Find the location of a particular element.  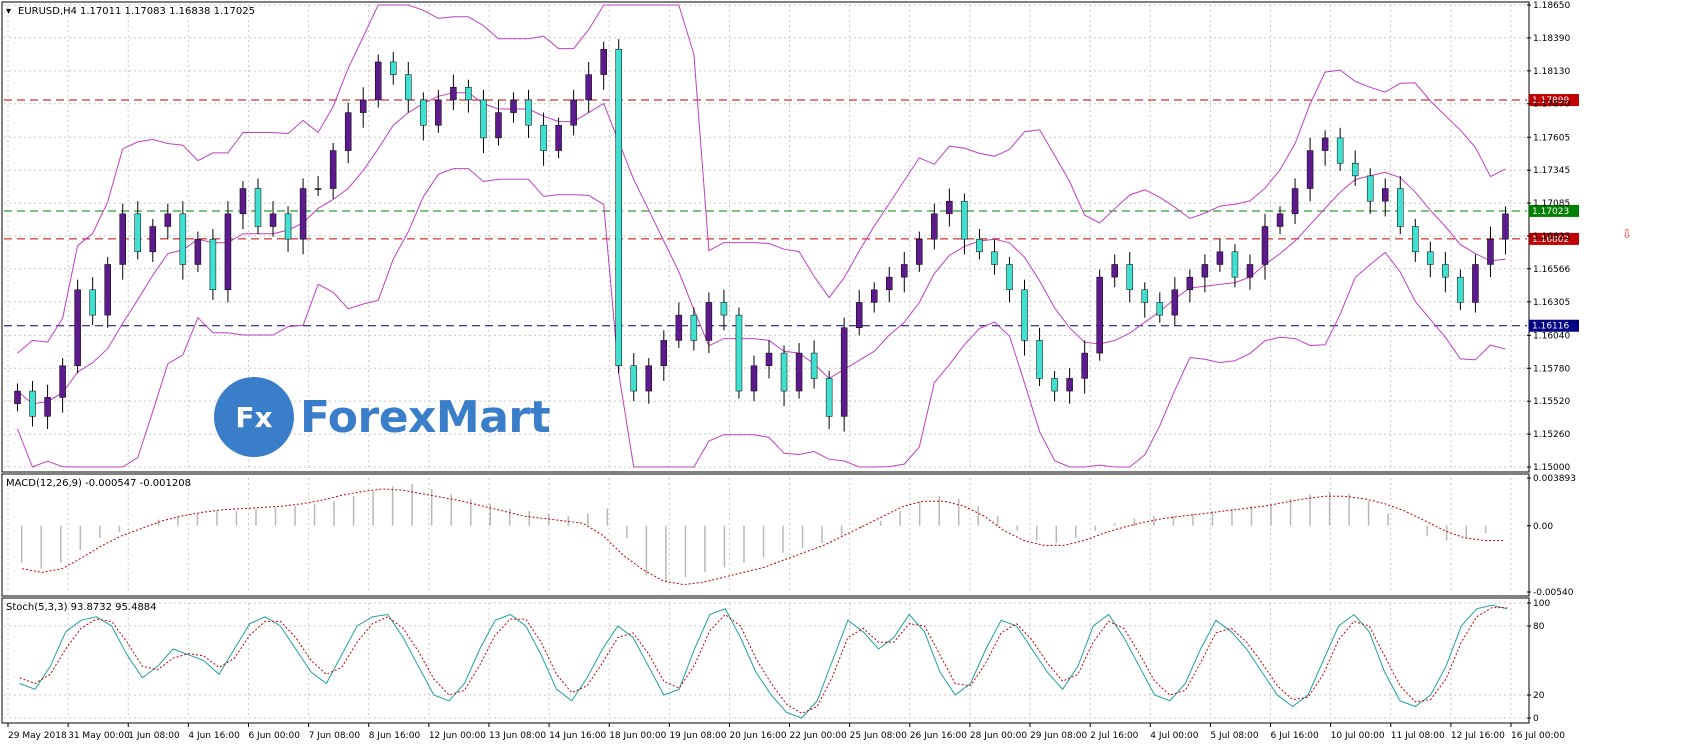

time-tick-label: 4 Jul 00:00 is located at coordinates (1174, 736).